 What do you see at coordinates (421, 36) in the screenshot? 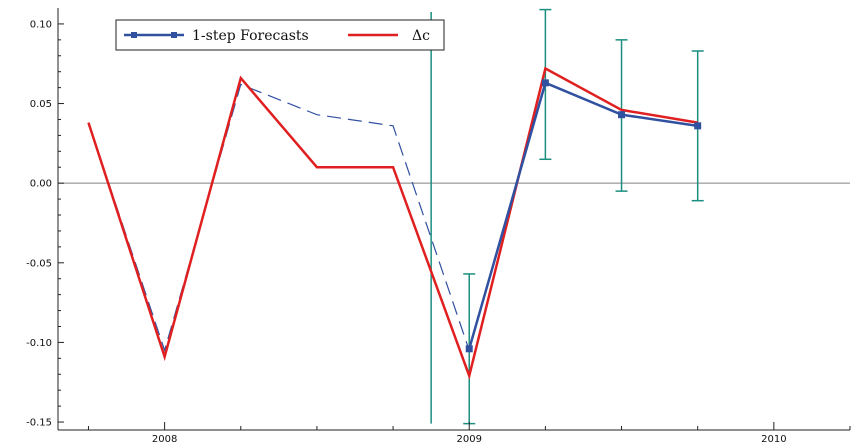
I see `legend-actual-label: Δc` at bounding box center [421, 36].